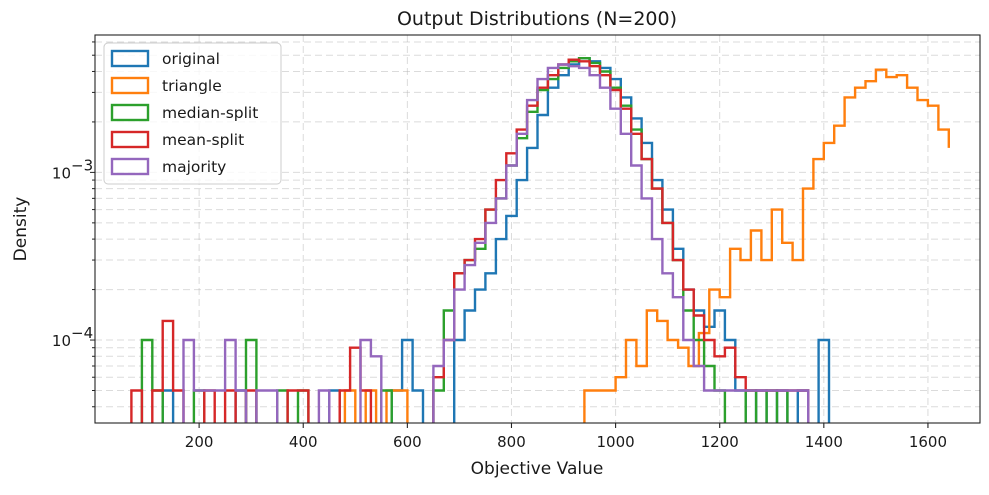 The image size is (989, 495). I want to click on x-tick-label: 200, so click(199, 442).